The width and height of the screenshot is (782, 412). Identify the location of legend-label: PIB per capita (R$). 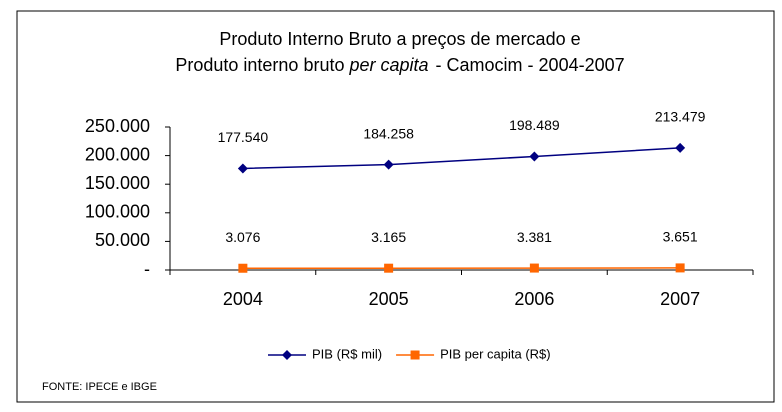
(495, 353).